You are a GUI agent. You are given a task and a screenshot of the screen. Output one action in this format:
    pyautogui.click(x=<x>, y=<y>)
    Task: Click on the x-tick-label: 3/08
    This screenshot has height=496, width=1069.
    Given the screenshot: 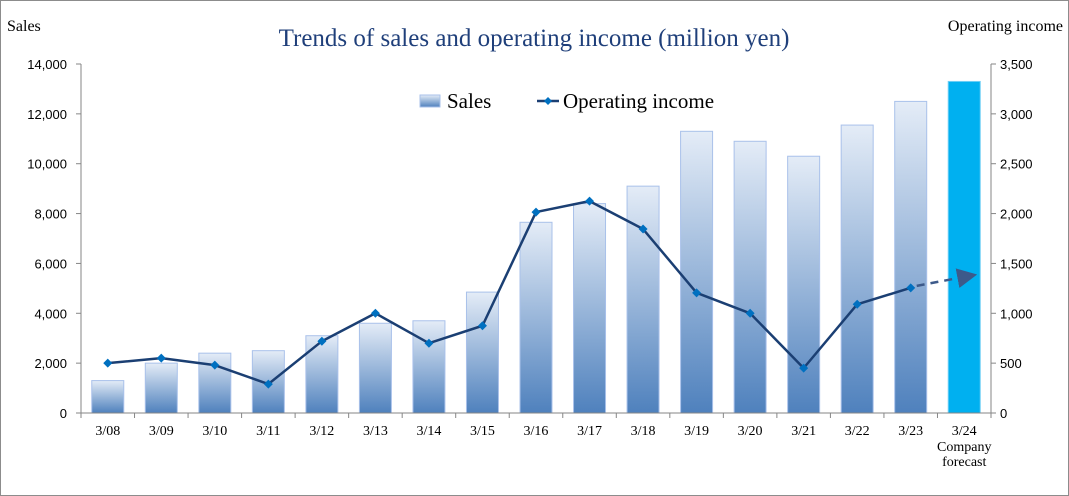 What is the action you would take?
    pyautogui.click(x=107, y=431)
    